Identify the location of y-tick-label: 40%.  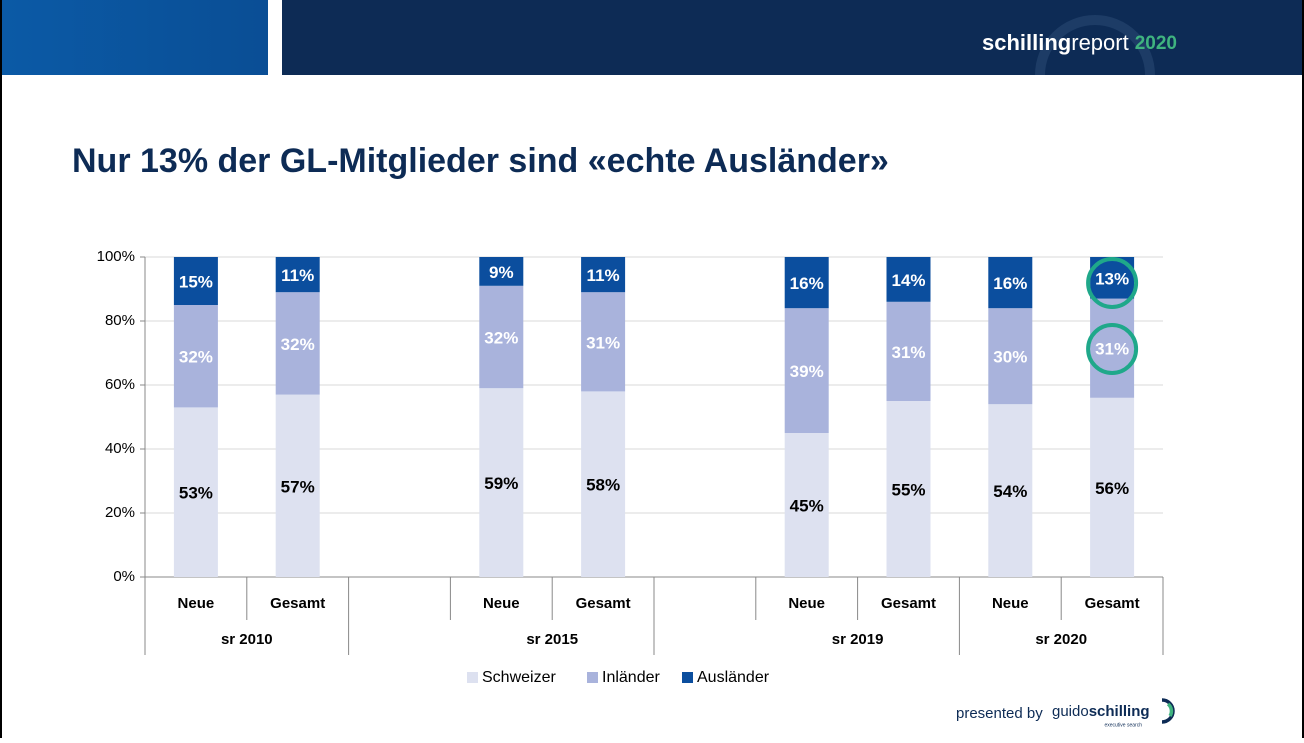
(120, 448).